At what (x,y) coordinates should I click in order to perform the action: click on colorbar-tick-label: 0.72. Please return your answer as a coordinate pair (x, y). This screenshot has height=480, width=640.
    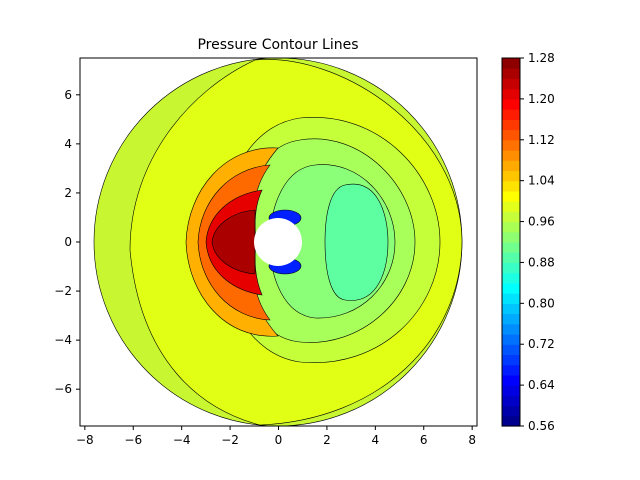
    Looking at the image, I should click on (541, 344).